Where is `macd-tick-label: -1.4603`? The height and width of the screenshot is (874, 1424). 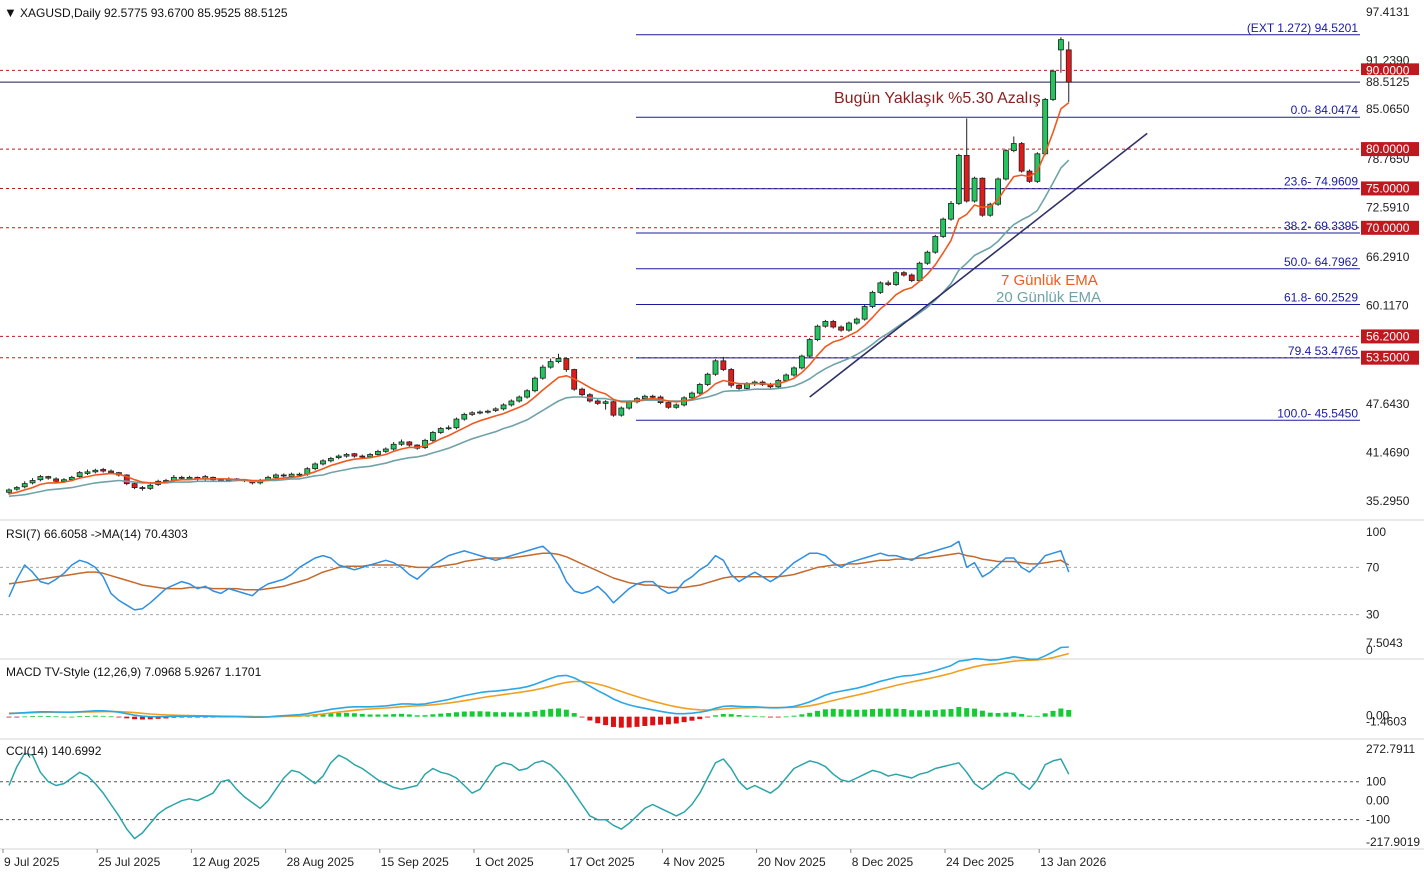 macd-tick-label: -1.4603 is located at coordinates (1386, 722).